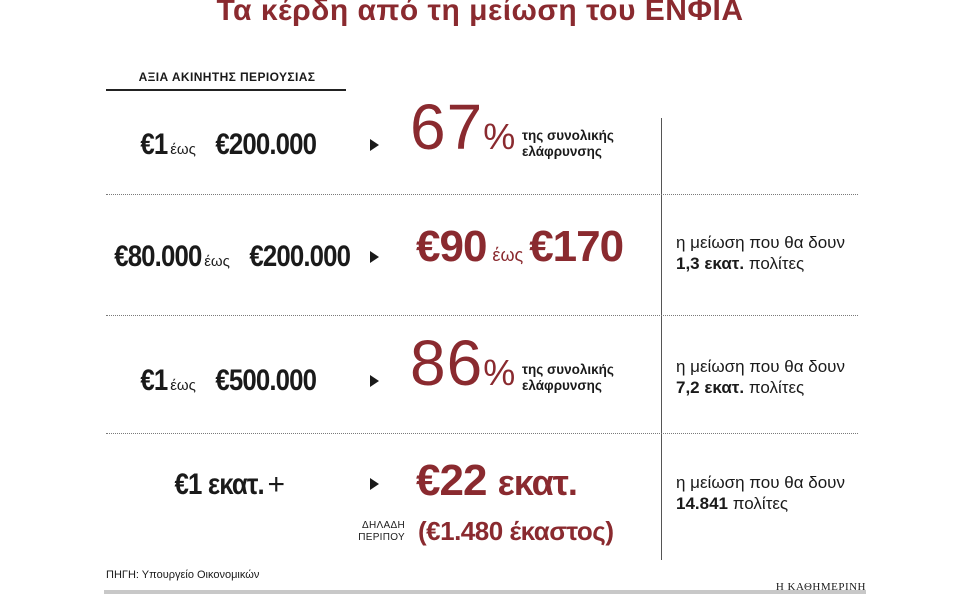  I want to click on row-2-result-to: €170, so click(576, 246).